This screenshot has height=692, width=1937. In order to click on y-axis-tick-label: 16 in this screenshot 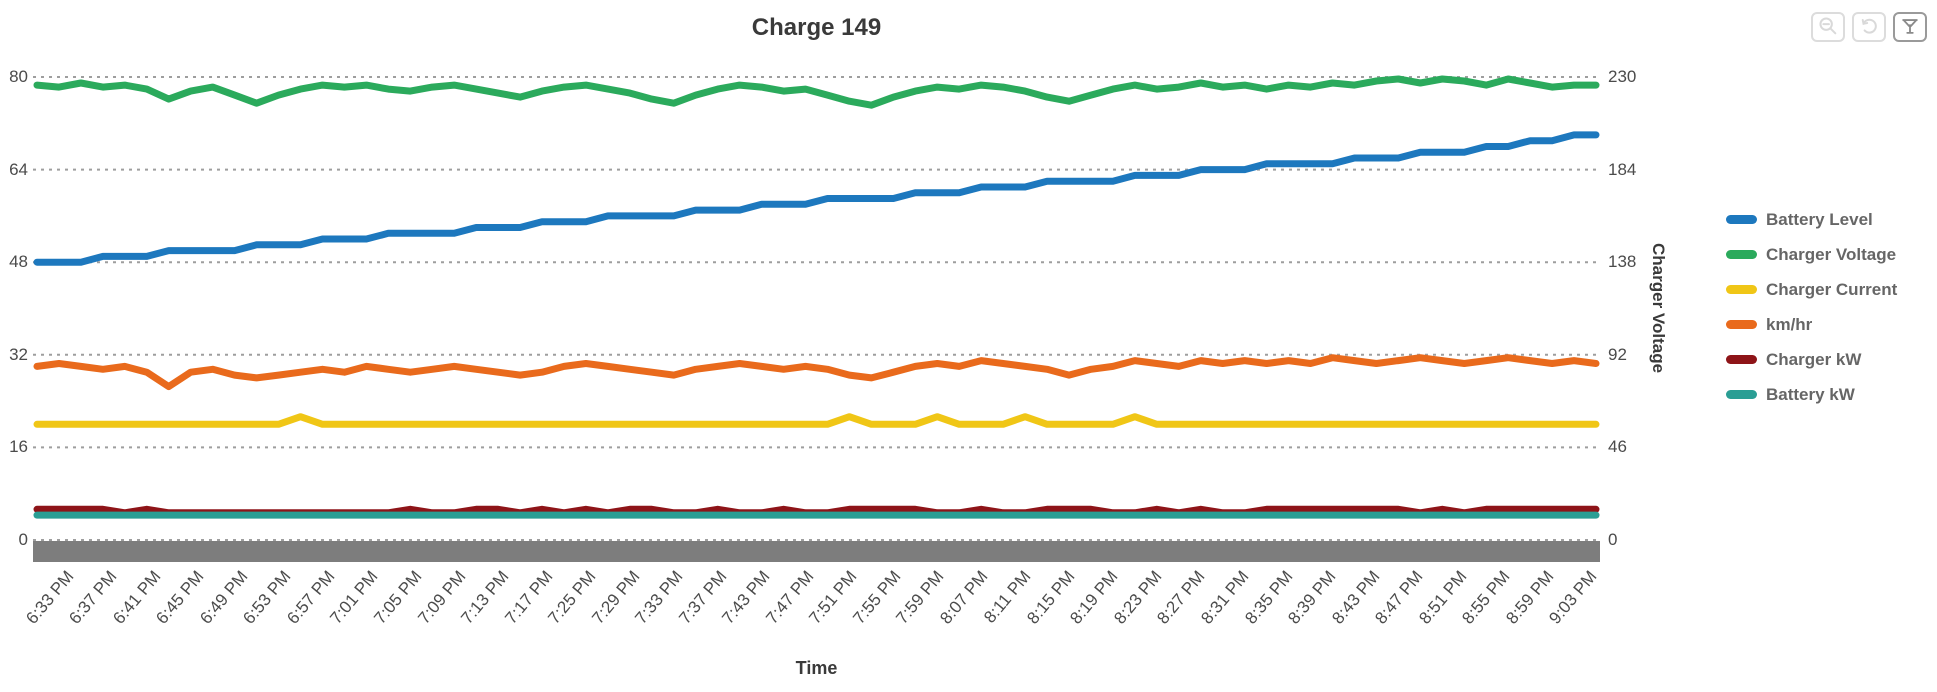, I will do `click(18, 447)`.